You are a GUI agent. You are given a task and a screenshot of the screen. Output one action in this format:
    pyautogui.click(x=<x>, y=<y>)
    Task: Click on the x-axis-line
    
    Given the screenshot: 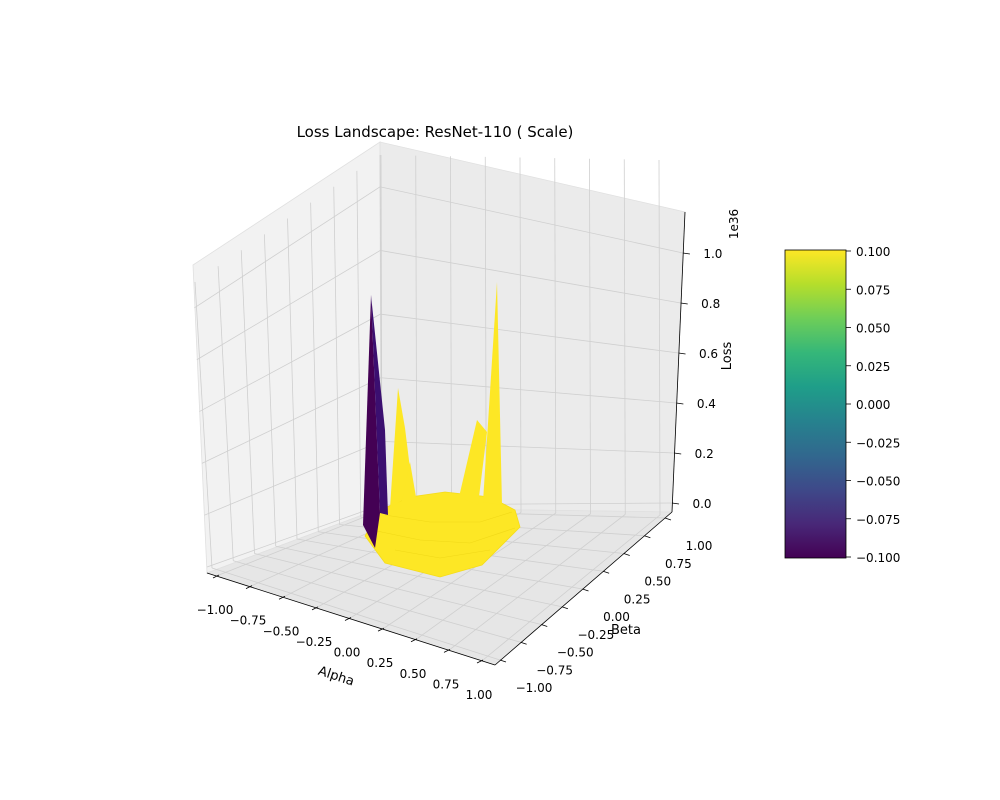 What is the action you would take?
    pyautogui.click(x=351, y=619)
    